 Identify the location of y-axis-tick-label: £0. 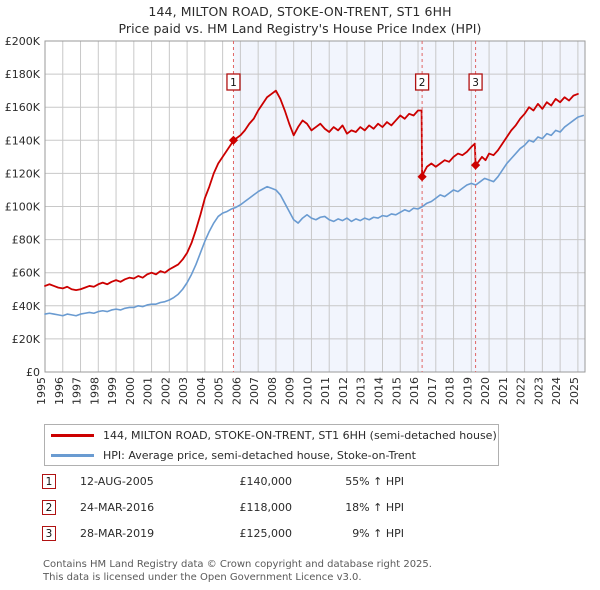
(33, 372).